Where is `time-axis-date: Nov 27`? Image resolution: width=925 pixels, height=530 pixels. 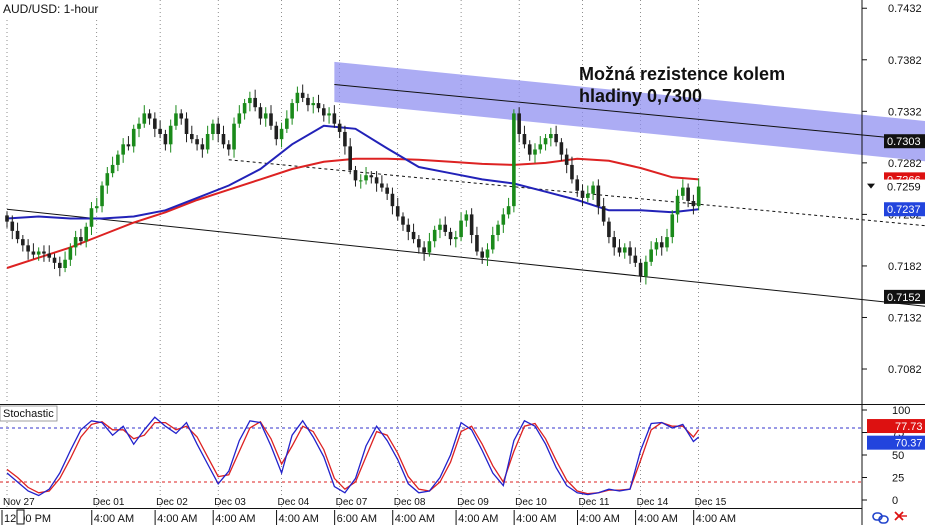
time-axis-date: Nov 27 is located at coordinates (19, 502).